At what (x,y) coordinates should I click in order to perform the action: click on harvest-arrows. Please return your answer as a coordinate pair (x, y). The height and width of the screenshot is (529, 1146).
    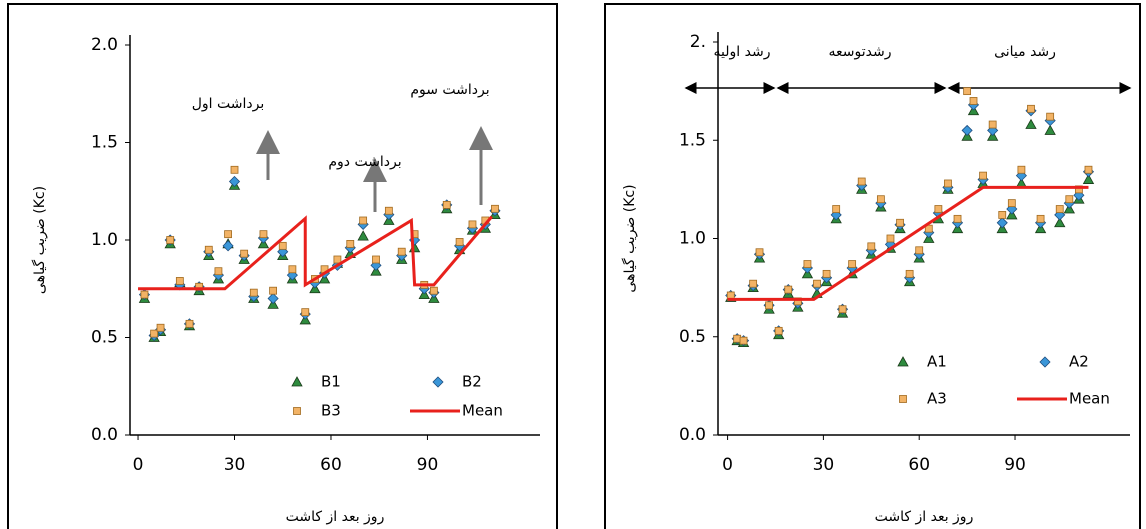
    Looking at the image, I should click on (374, 169).